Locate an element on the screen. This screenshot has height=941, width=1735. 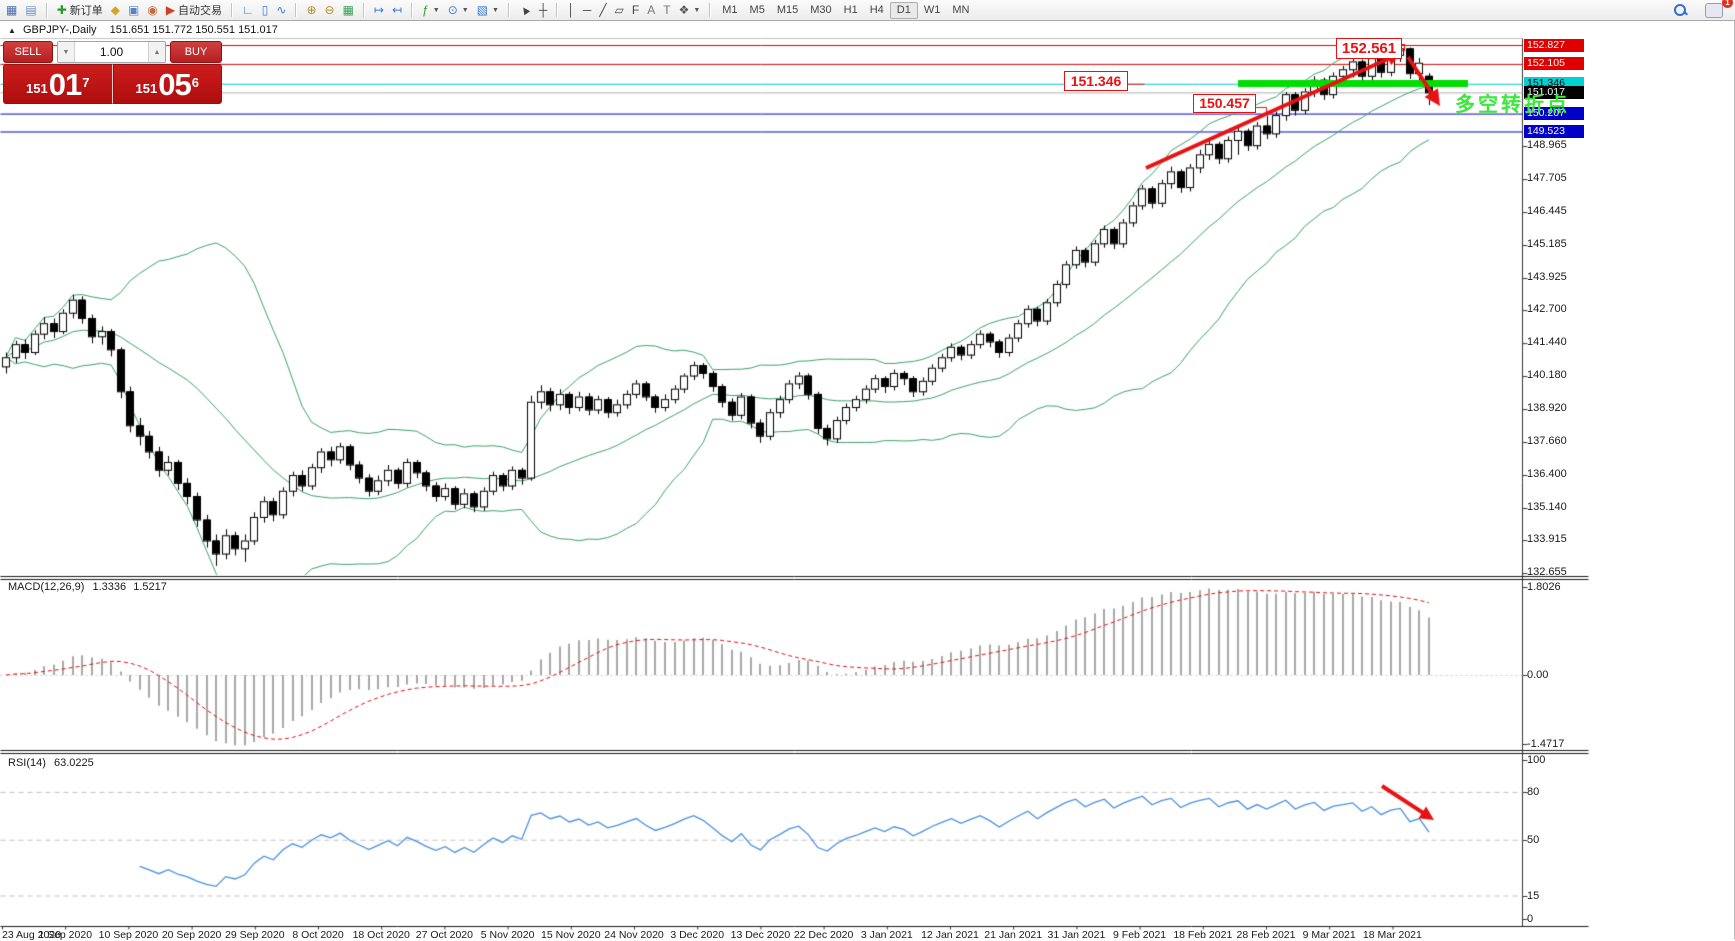
timeframe-m5: M5 is located at coordinates (757, 9).